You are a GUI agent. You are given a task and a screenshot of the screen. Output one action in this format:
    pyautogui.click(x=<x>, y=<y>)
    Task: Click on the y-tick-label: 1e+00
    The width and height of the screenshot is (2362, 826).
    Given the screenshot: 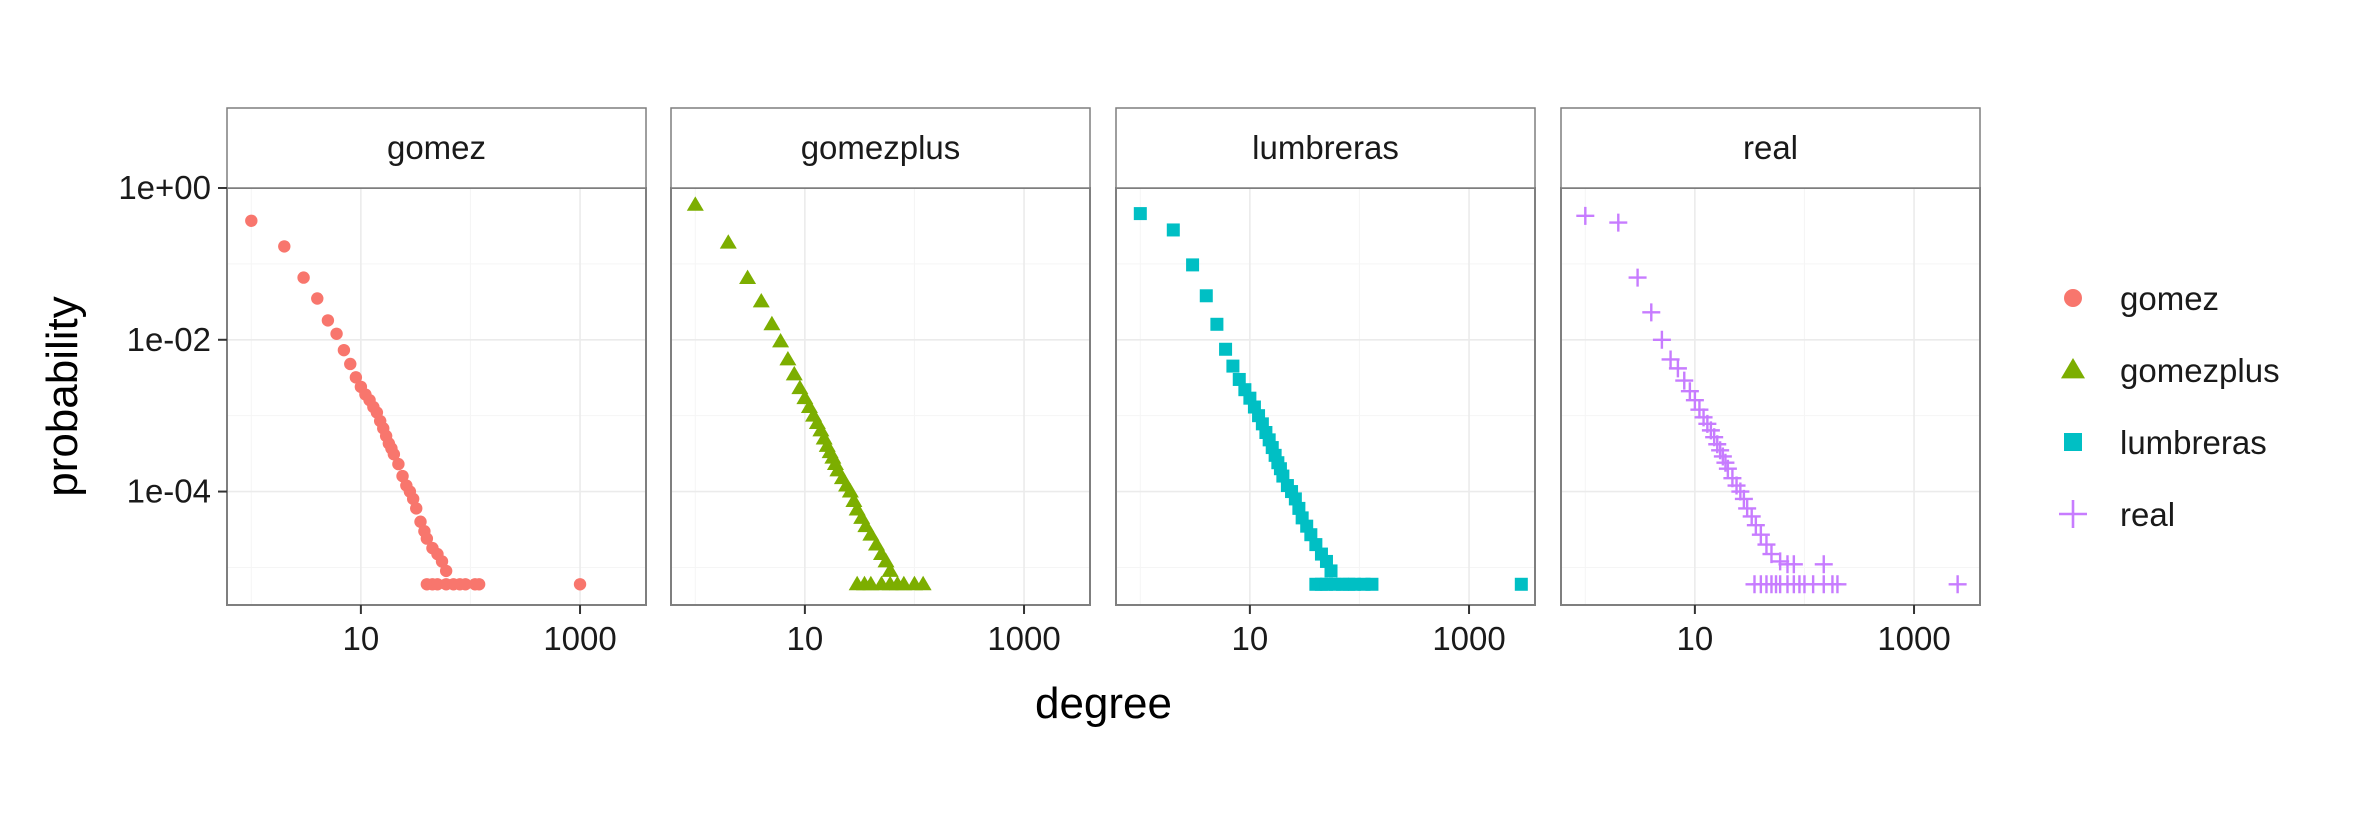 What is the action you would take?
    pyautogui.click(x=164, y=187)
    